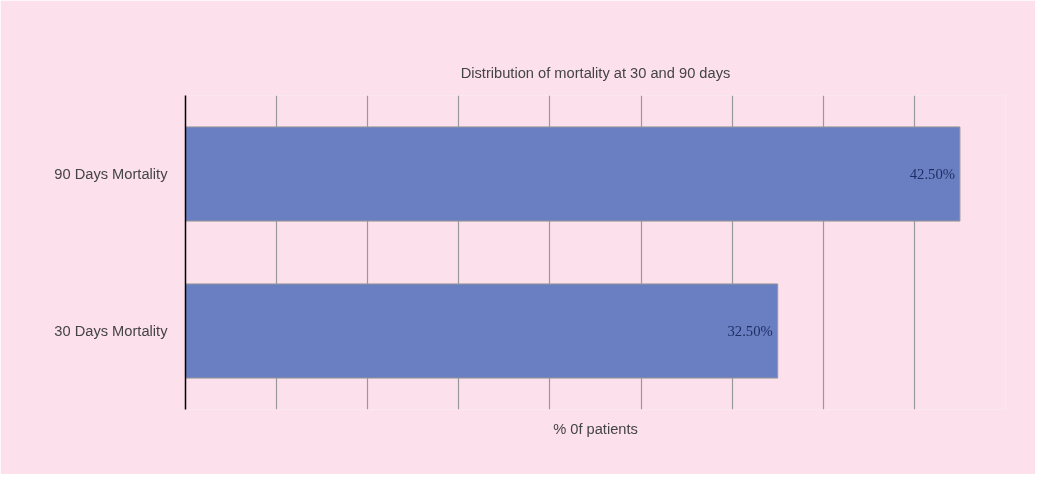  I want to click on y-tick-label: 90 Days Mortality, so click(111, 174).